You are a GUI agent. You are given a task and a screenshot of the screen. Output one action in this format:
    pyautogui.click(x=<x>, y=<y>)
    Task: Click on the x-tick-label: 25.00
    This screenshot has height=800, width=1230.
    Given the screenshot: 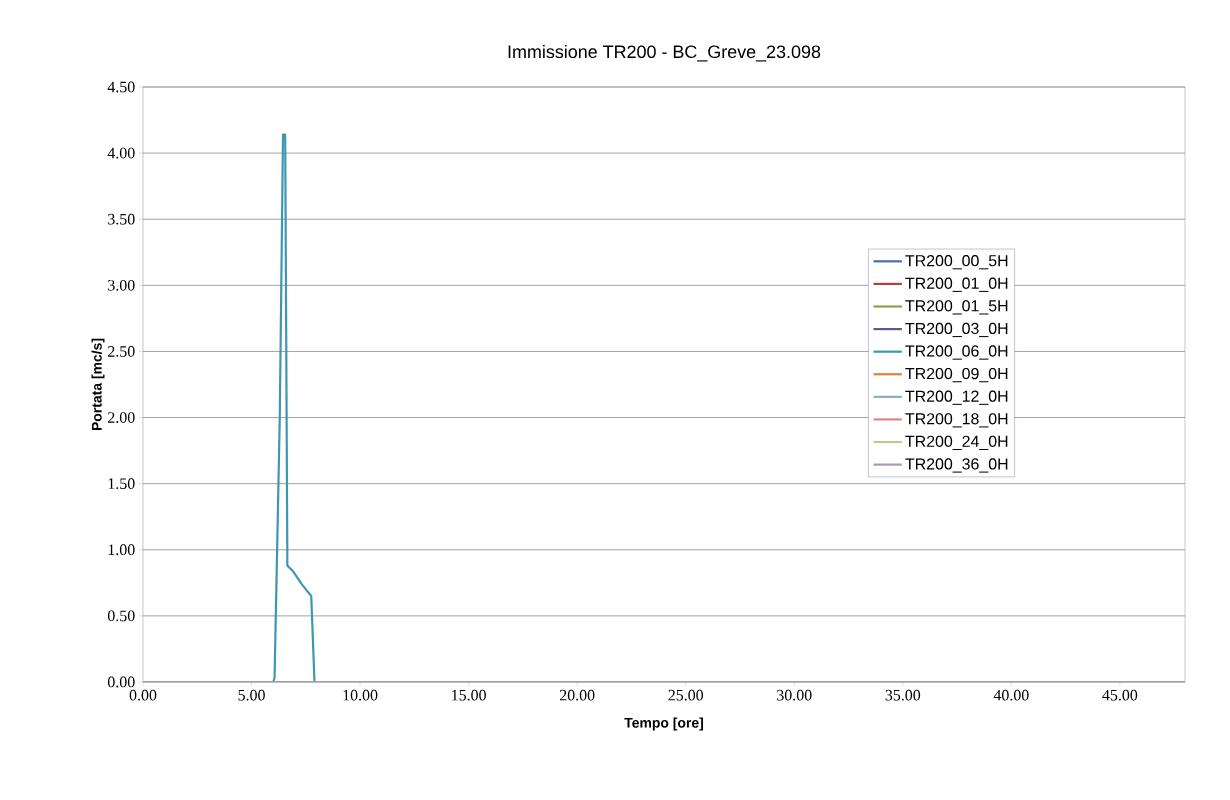 What is the action you would take?
    pyautogui.click(x=686, y=695)
    